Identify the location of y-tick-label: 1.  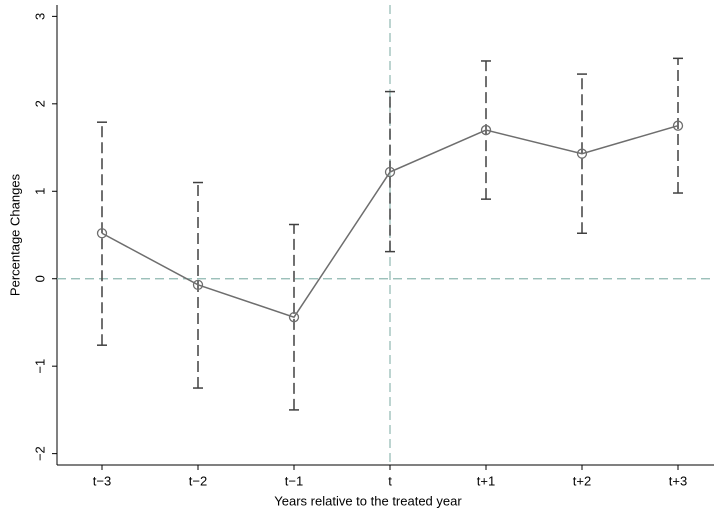
(39, 191).